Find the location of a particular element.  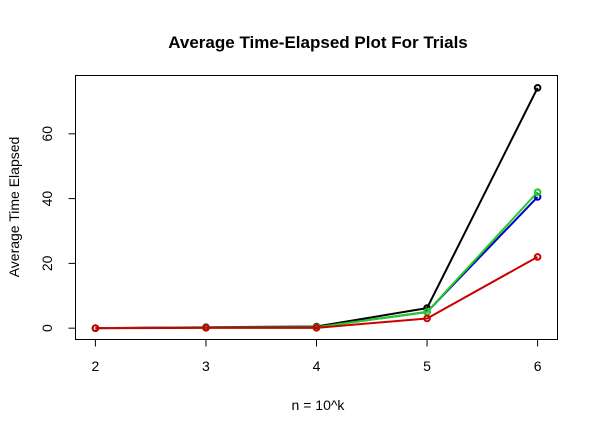

y-tick-label: 60 is located at coordinates (47, 134).